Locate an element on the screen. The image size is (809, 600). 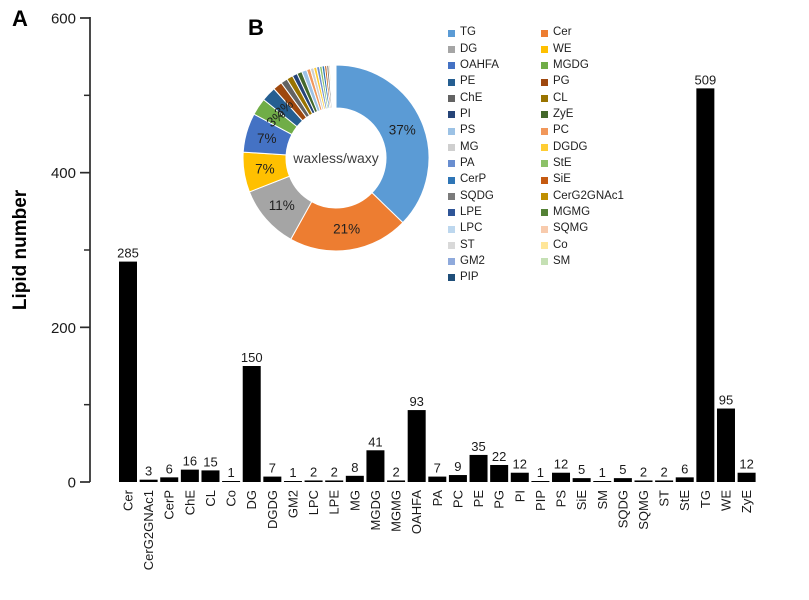
bar-WE is located at coordinates (725, 445).